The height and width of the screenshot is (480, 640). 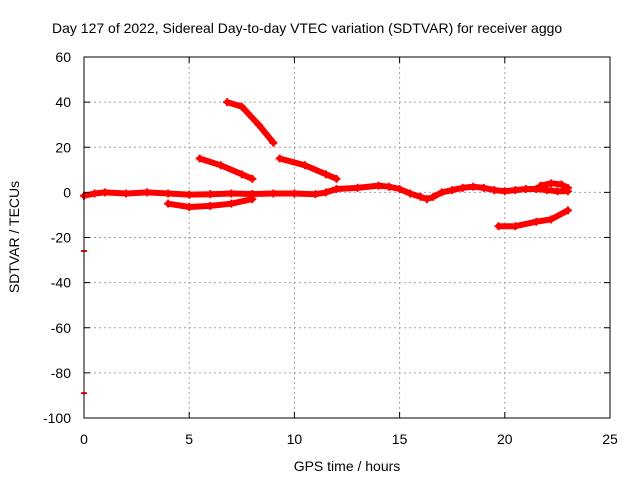 I want to click on data-series-arc-15b, so click(x=308, y=168).